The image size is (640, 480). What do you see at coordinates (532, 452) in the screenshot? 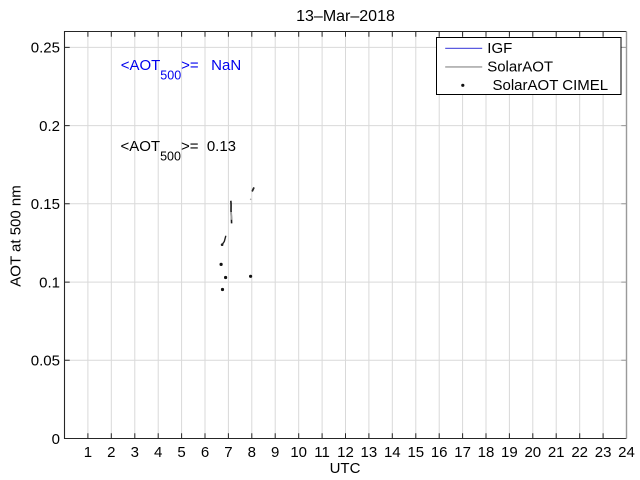
I see `svg-text: 20` at bounding box center [532, 452].